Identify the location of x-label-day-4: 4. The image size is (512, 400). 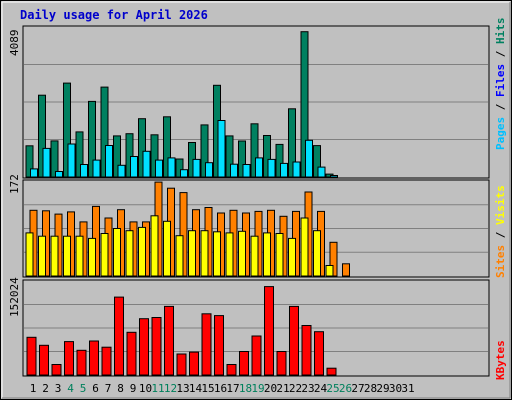
(70, 388).